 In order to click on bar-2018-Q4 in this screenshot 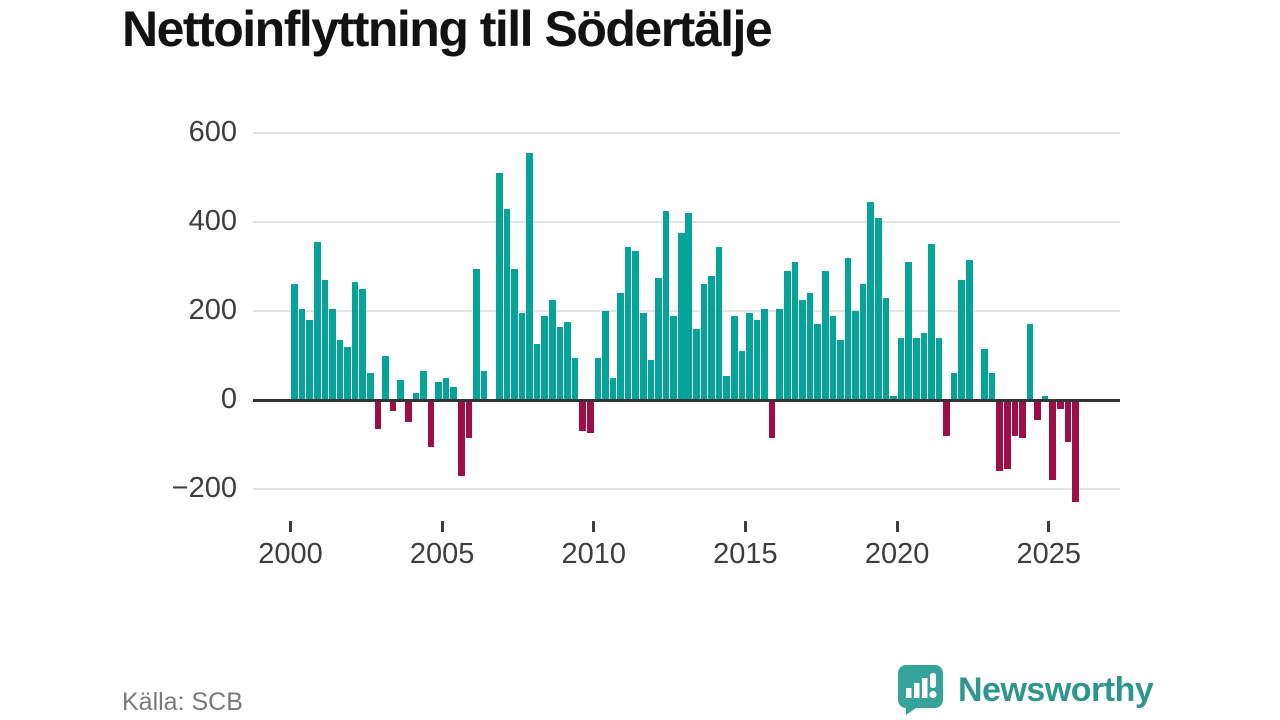, I will do `click(863, 342)`.